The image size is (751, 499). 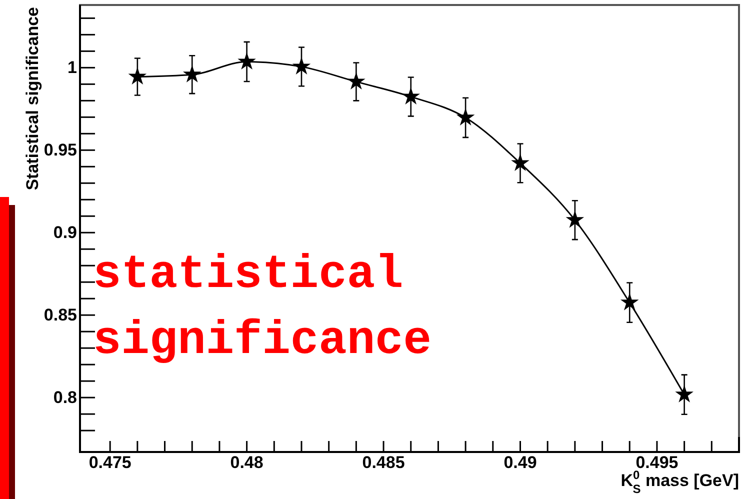 What do you see at coordinates (262, 308) in the screenshot?
I see `annotation: statistical significance` at bounding box center [262, 308].